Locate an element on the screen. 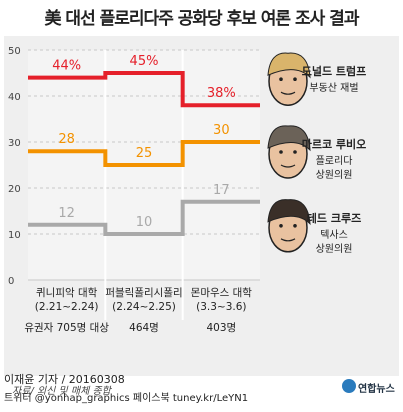 This screenshot has height=412, width=403. candidate-role: 텍사스 is located at coordinates (334, 235).